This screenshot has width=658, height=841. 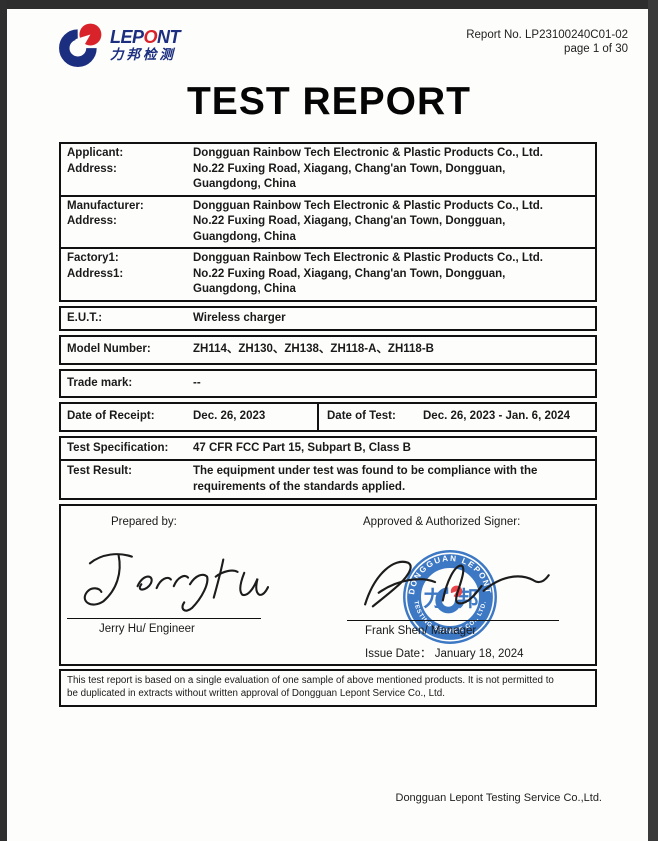 I want to click on page-title: TEST REPORT, so click(x=329, y=101).